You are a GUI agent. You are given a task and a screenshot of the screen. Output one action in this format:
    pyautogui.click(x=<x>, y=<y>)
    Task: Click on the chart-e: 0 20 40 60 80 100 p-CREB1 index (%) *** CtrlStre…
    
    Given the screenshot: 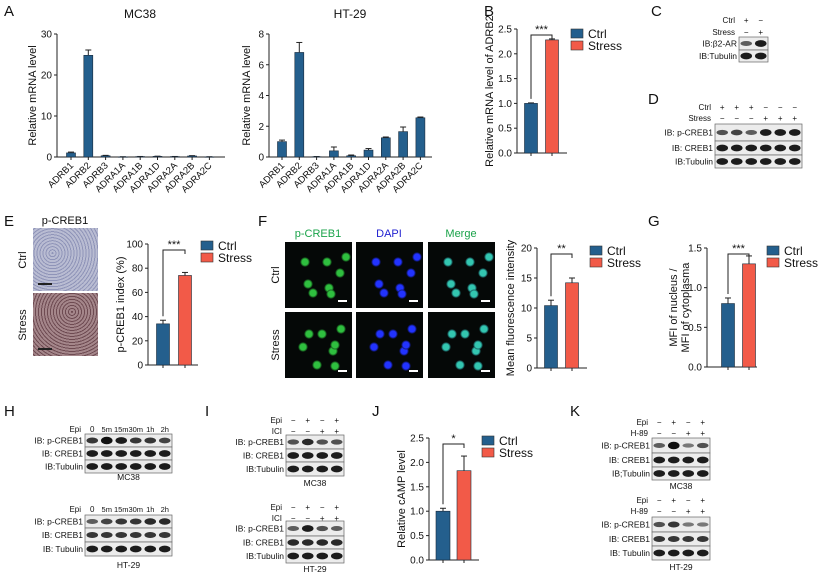 What is the action you would take?
    pyautogui.click(x=183, y=305)
    